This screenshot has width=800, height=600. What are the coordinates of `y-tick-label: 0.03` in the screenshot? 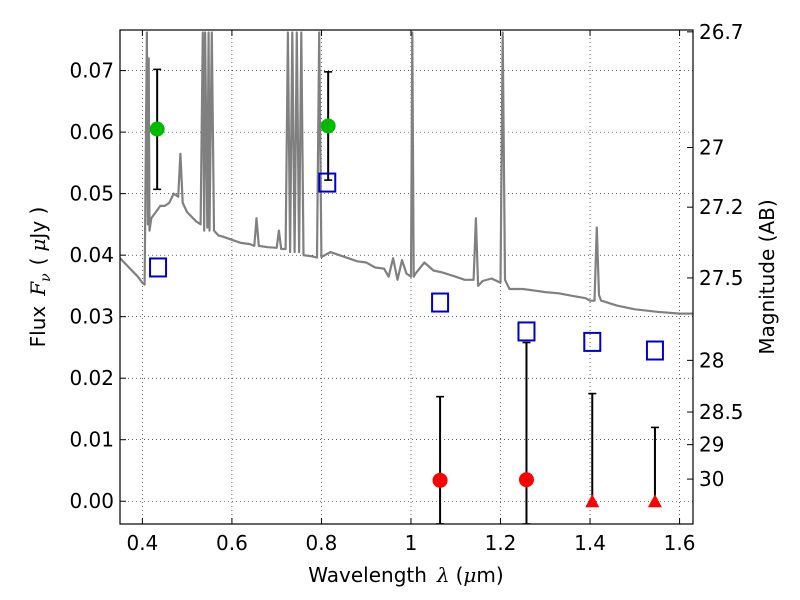 It's located at (91, 317).